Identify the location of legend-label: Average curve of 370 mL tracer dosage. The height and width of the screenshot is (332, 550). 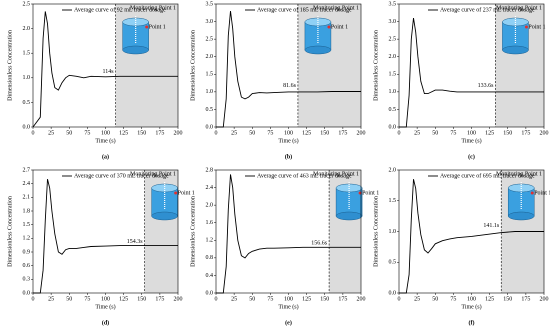
(121, 175).